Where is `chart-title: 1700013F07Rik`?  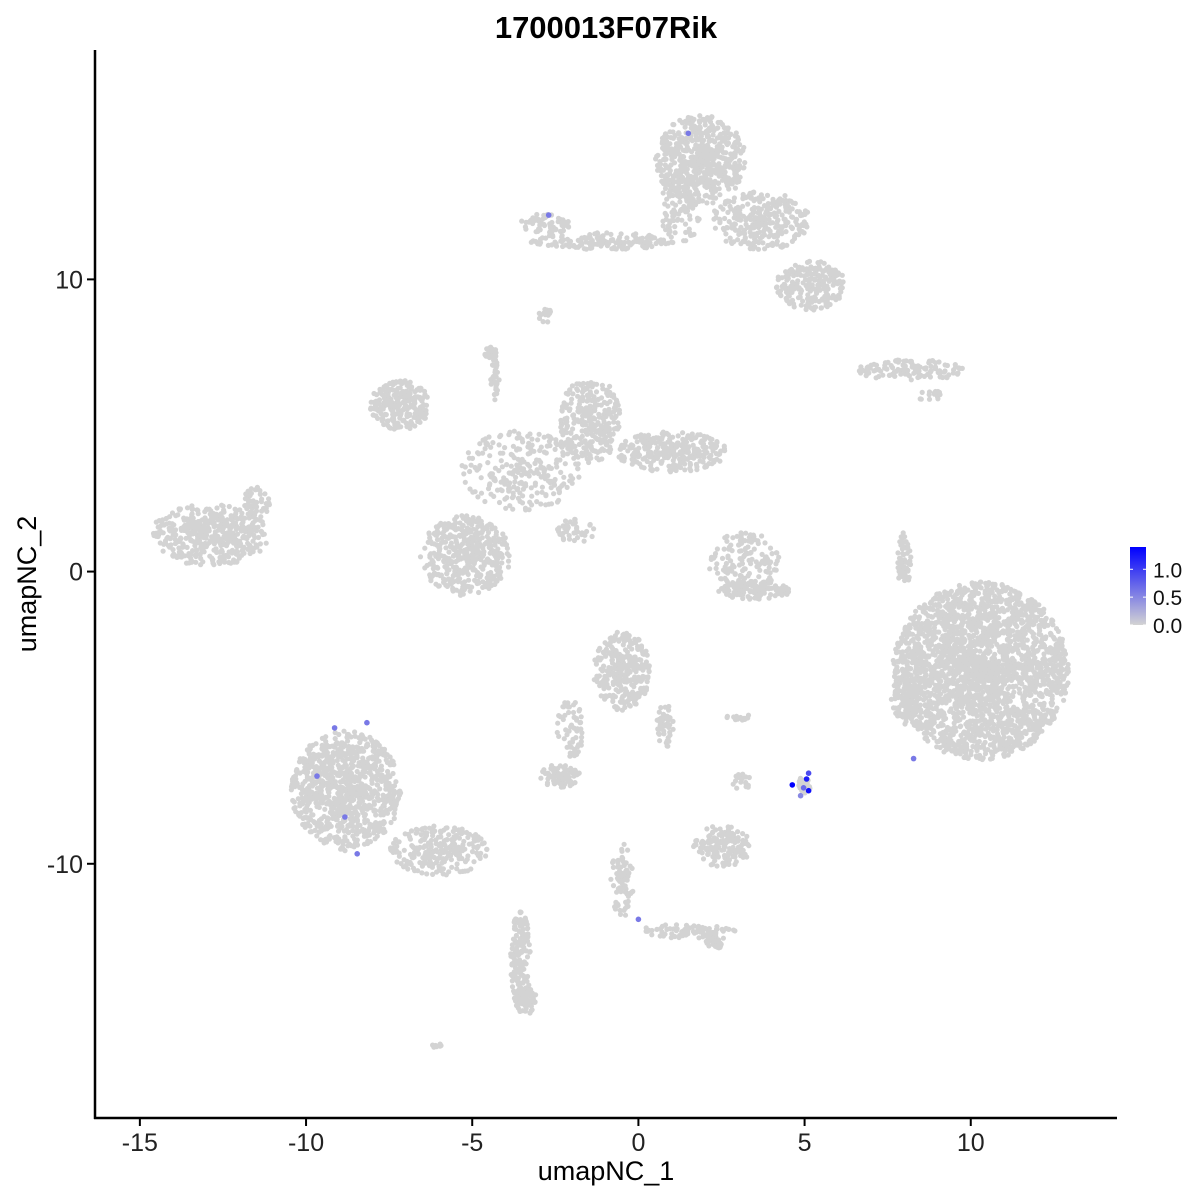
chart-title: 1700013F07Rik is located at coordinates (606, 27).